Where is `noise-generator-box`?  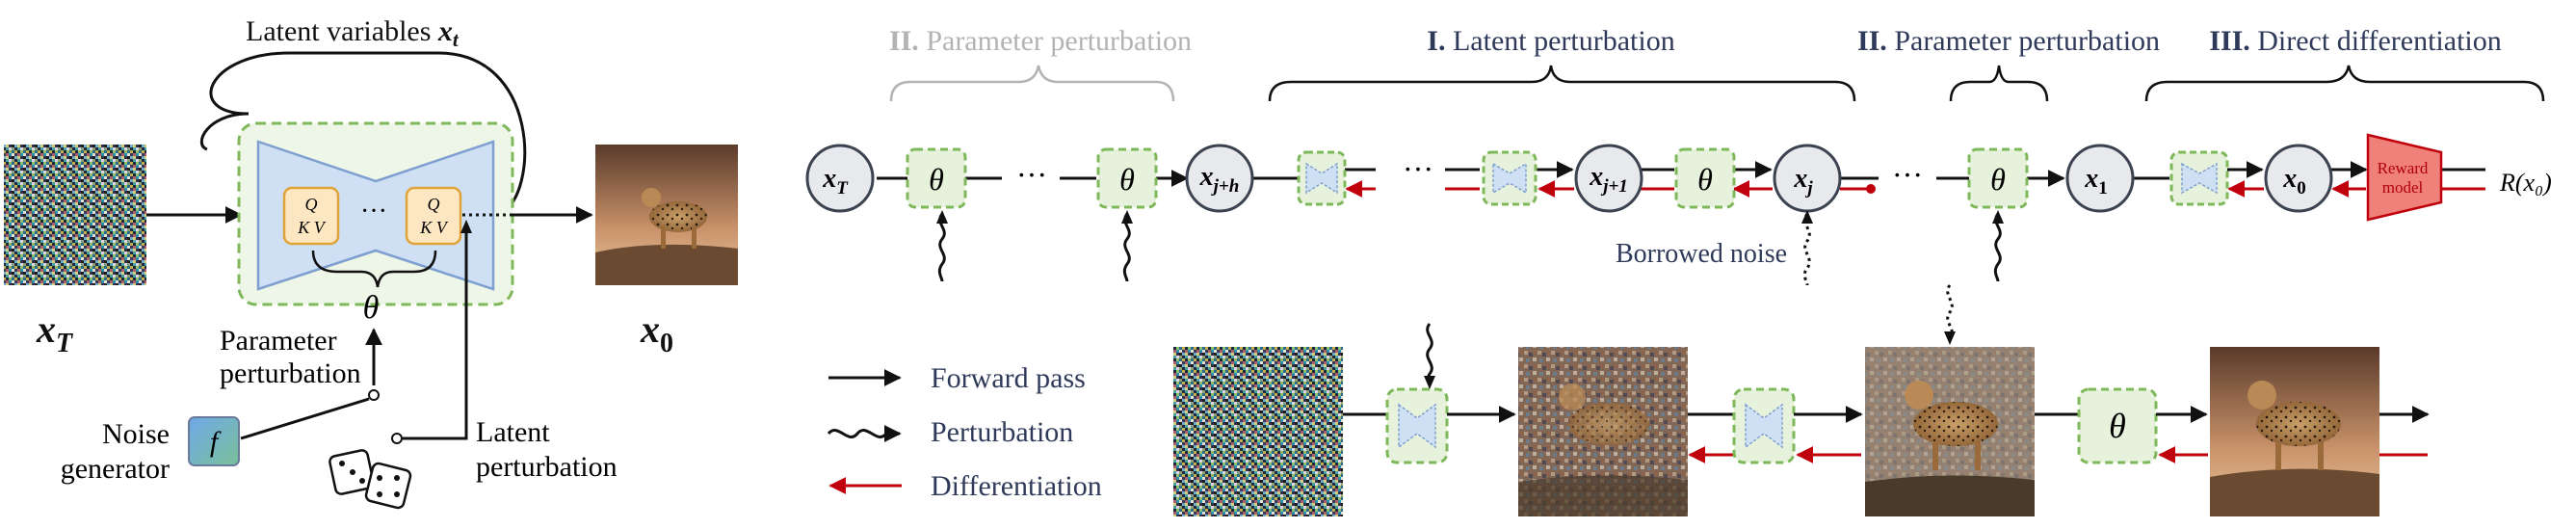
noise-generator-box is located at coordinates (214, 441).